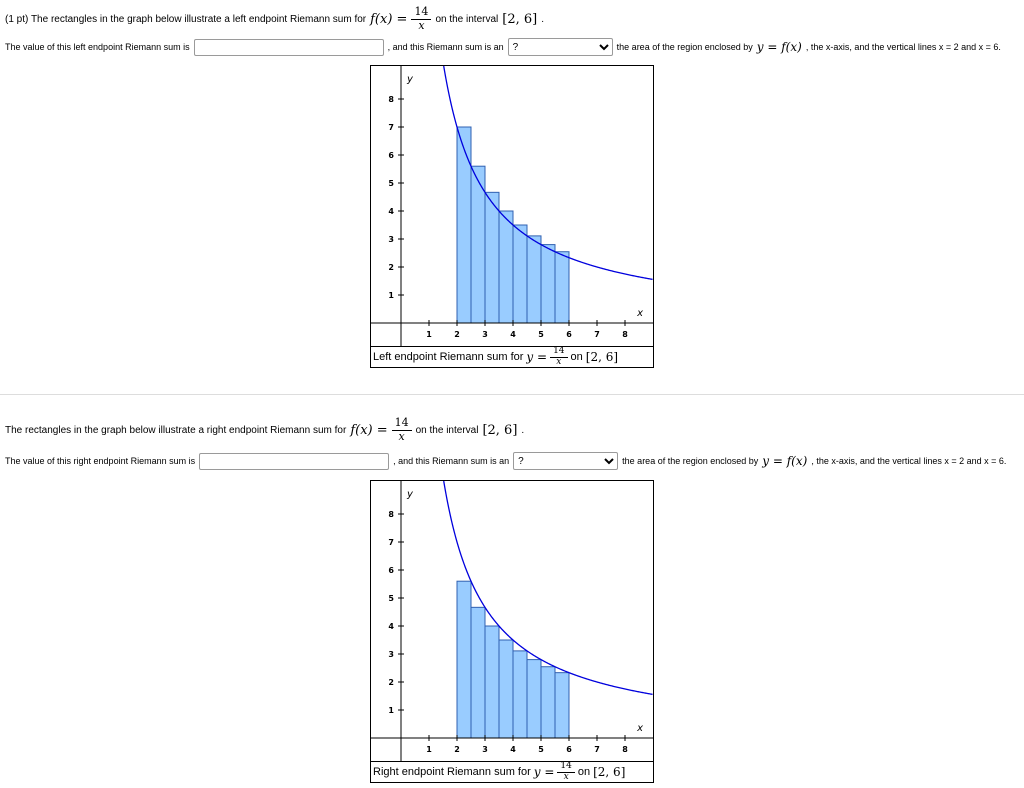  Describe the element at coordinates (512, 394) in the screenshot. I see `section-divider` at that location.